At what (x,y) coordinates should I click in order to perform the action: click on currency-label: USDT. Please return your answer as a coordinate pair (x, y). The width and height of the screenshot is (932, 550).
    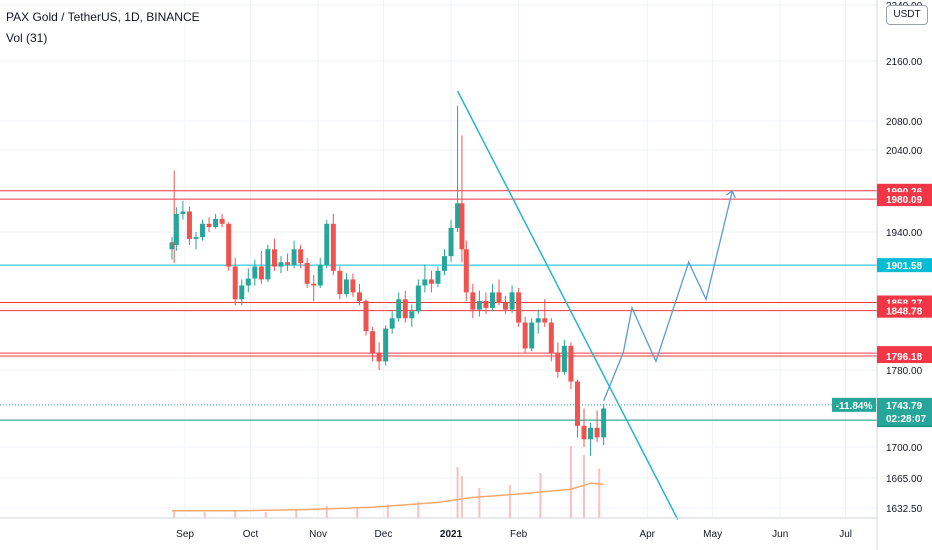
    Looking at the image, I should click on (907, 14).